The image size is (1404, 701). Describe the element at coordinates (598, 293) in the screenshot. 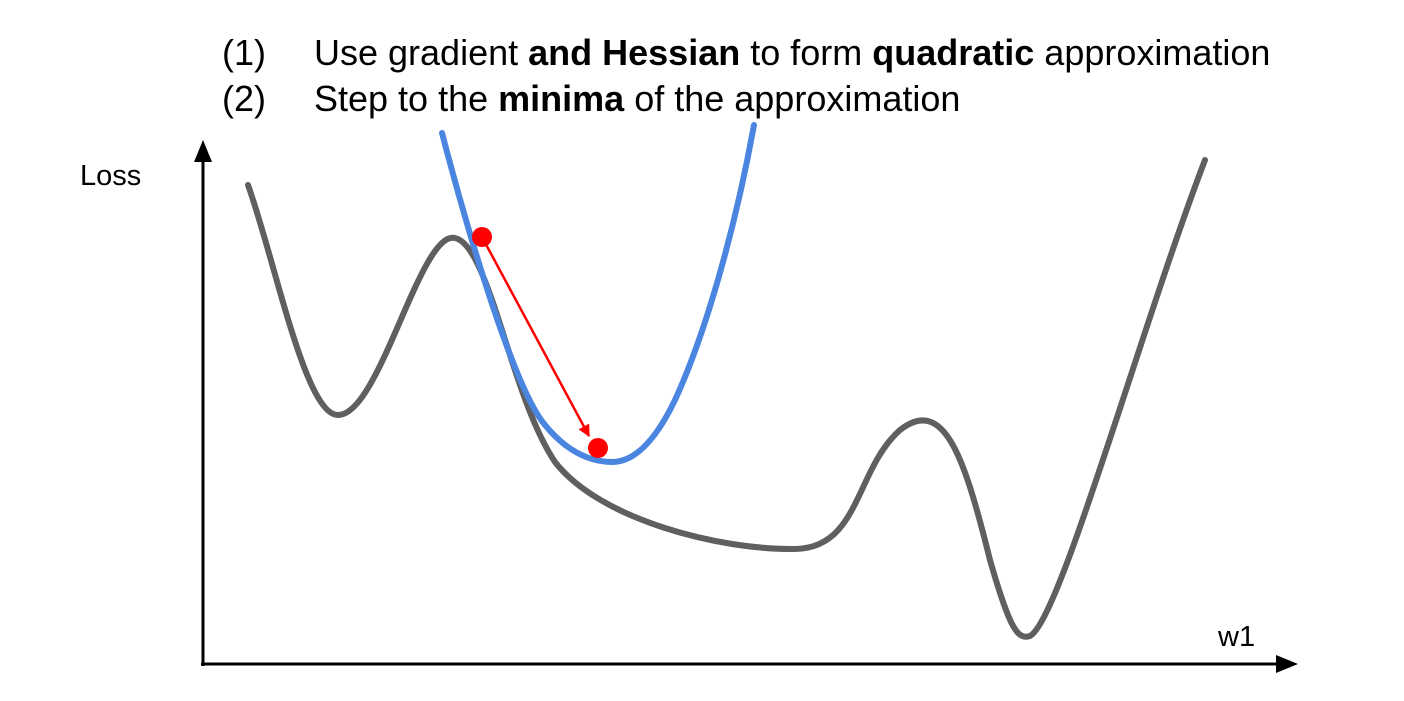

I see `quadratic-approximation-curve` at that location.